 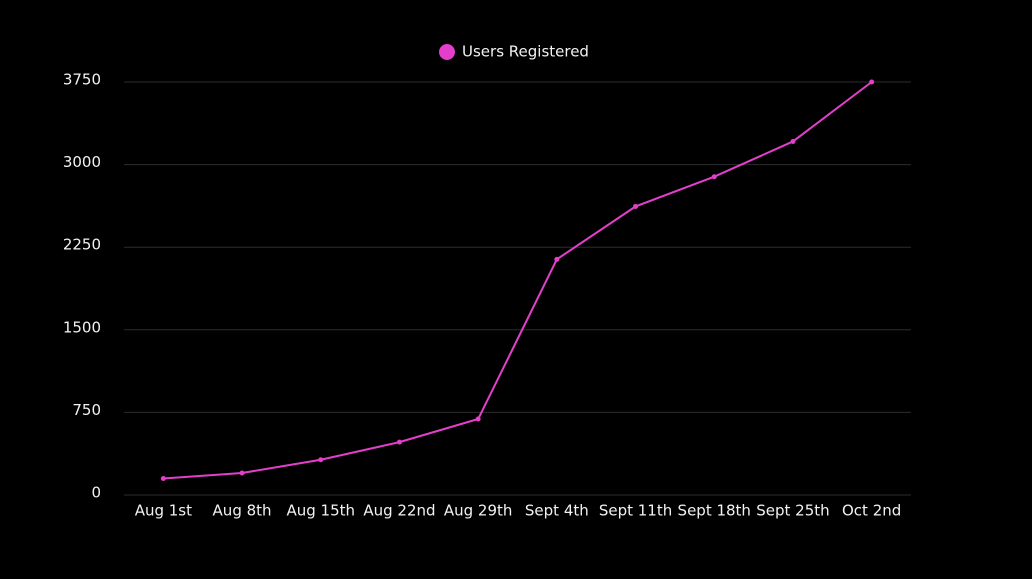 I want to click on x-tick-label: Sept 18th, so click(x=714, y=511).